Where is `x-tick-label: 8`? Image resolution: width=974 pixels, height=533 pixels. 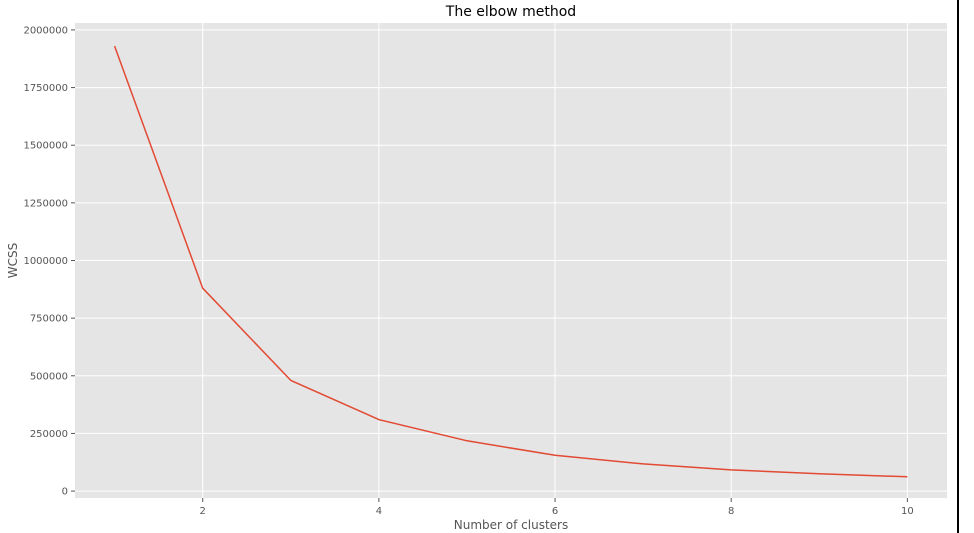 x-tick-label: 8 is located at coordinates (731, 511).